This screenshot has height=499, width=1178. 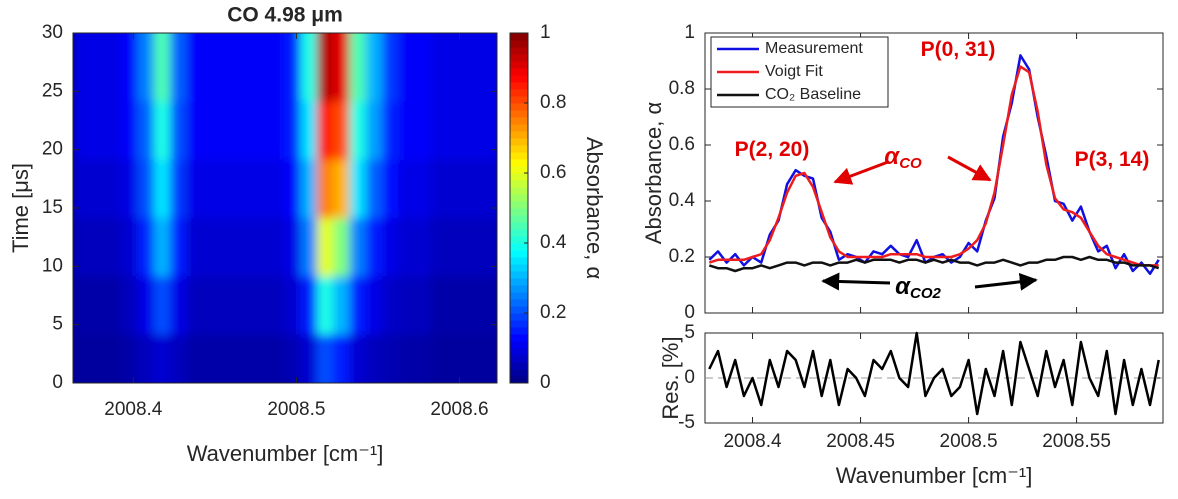 I want to click on colorbar-tick-label: 0.4, so click(x=553, y=242).